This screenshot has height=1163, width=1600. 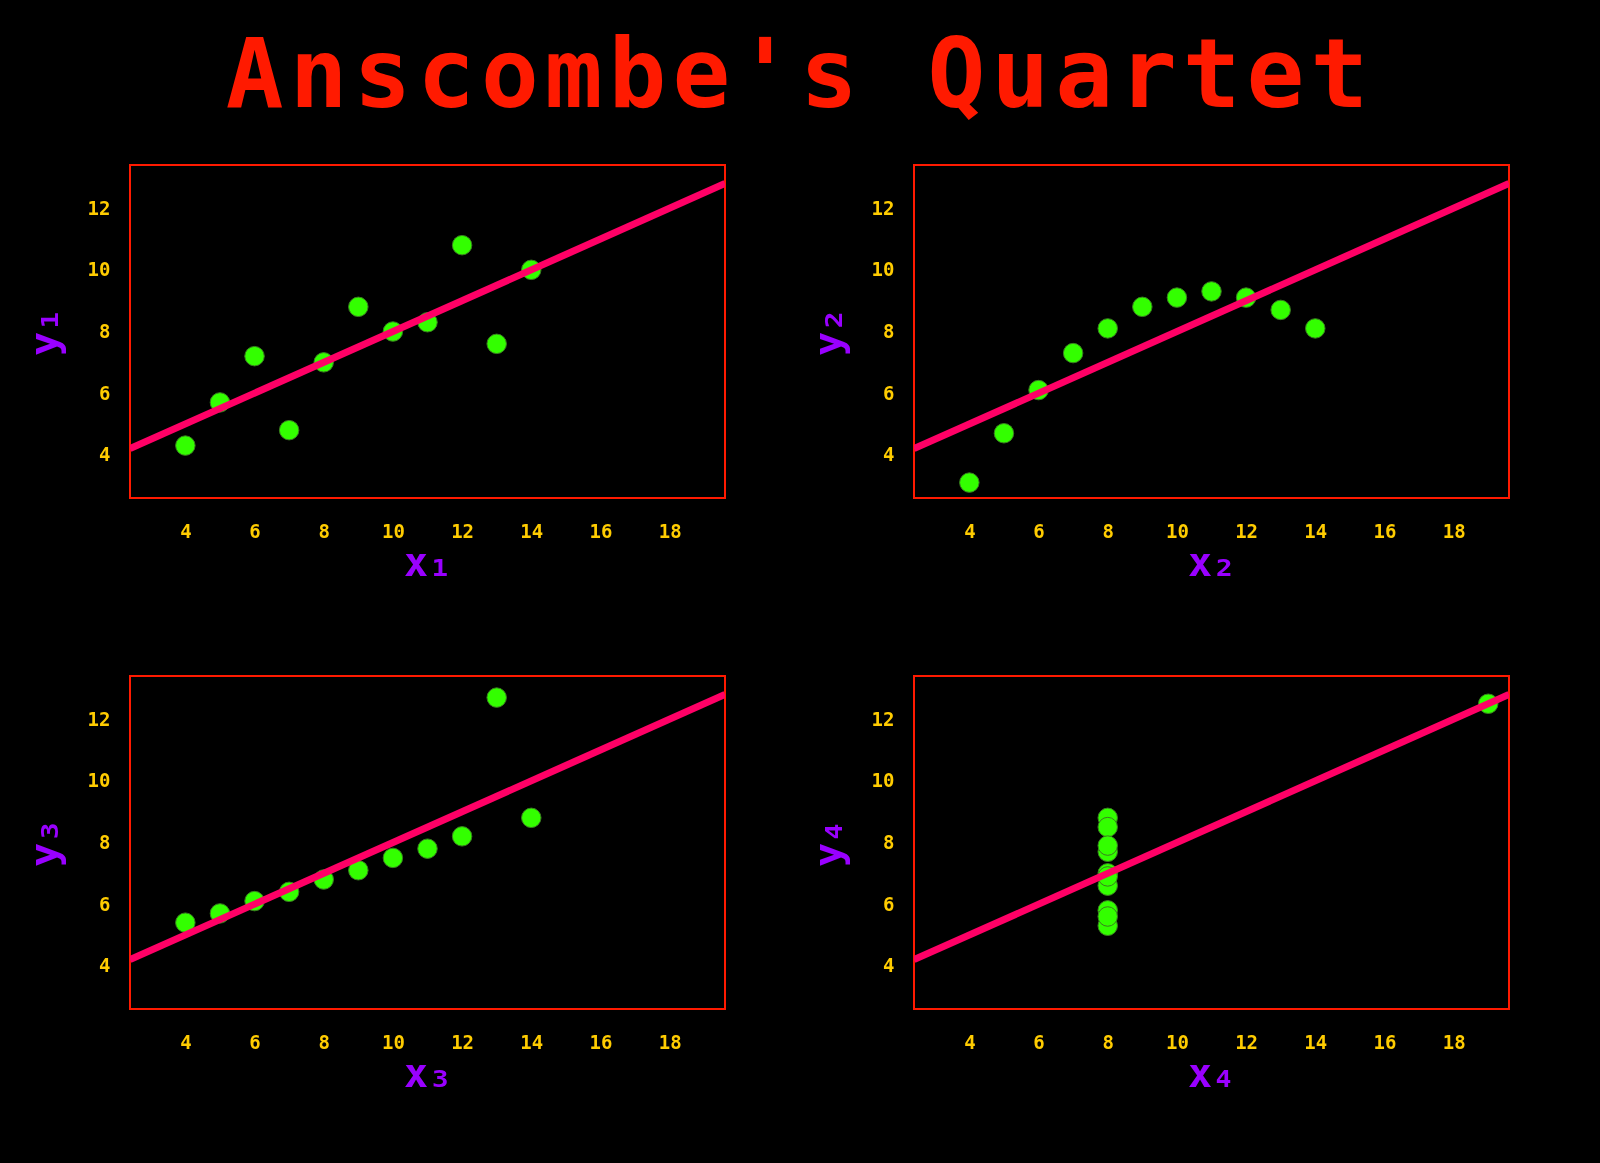 What do you see at coordinates (827, 332) in the screenshot?
I see `y-axis-title: y₂` at bounding box center [827, 332].